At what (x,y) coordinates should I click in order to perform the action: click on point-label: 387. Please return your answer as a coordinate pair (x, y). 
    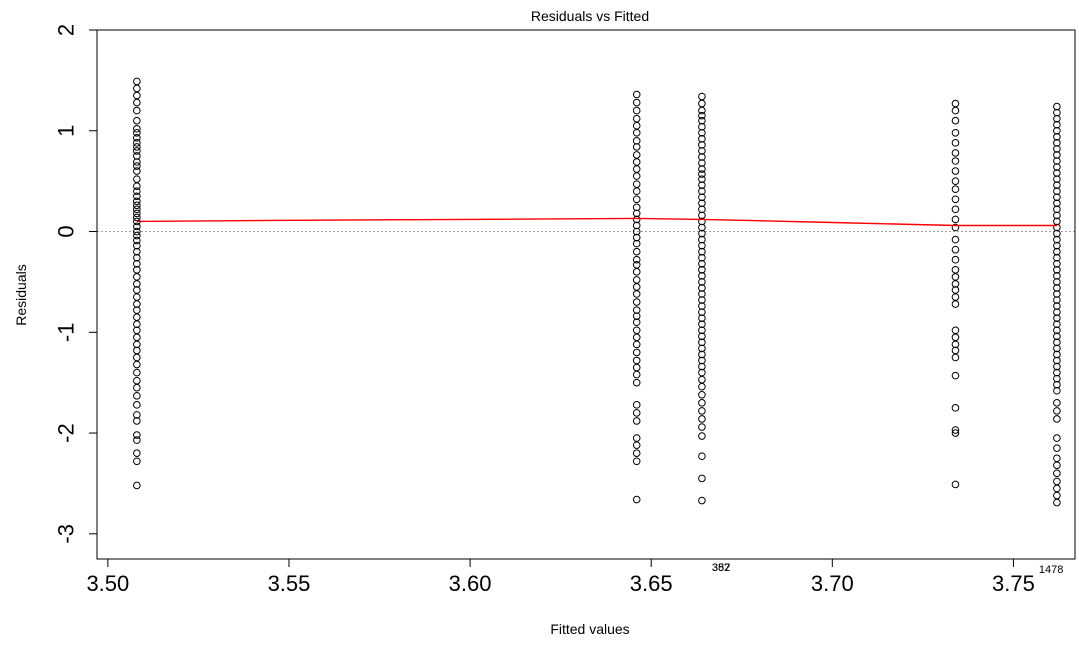
    Looking at the image, I should click on (721, 568).